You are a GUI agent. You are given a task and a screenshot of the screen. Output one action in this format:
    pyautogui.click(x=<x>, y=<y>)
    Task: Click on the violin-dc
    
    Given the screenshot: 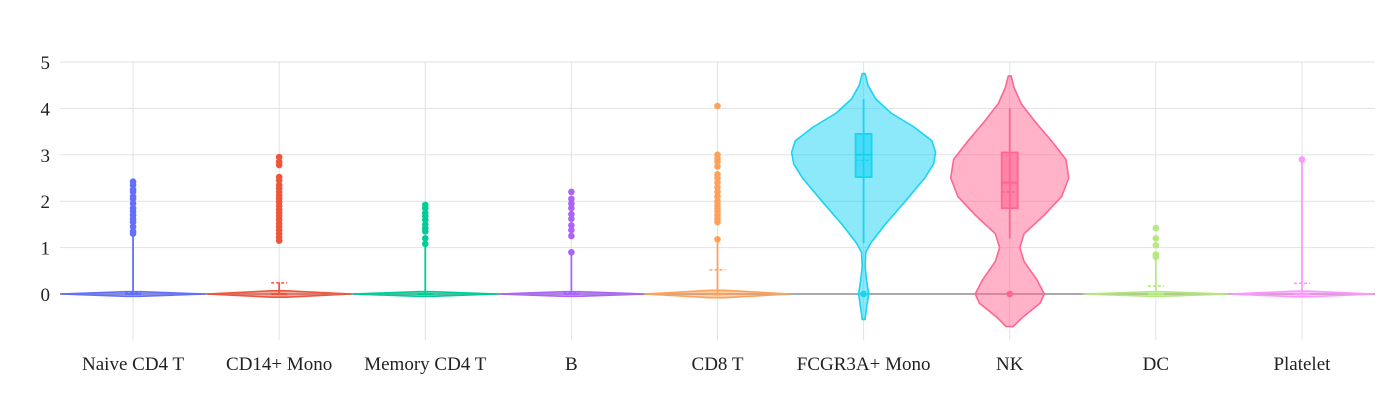 What is the action you would take?
    pyautogui.click(x=1156, y=261)
    